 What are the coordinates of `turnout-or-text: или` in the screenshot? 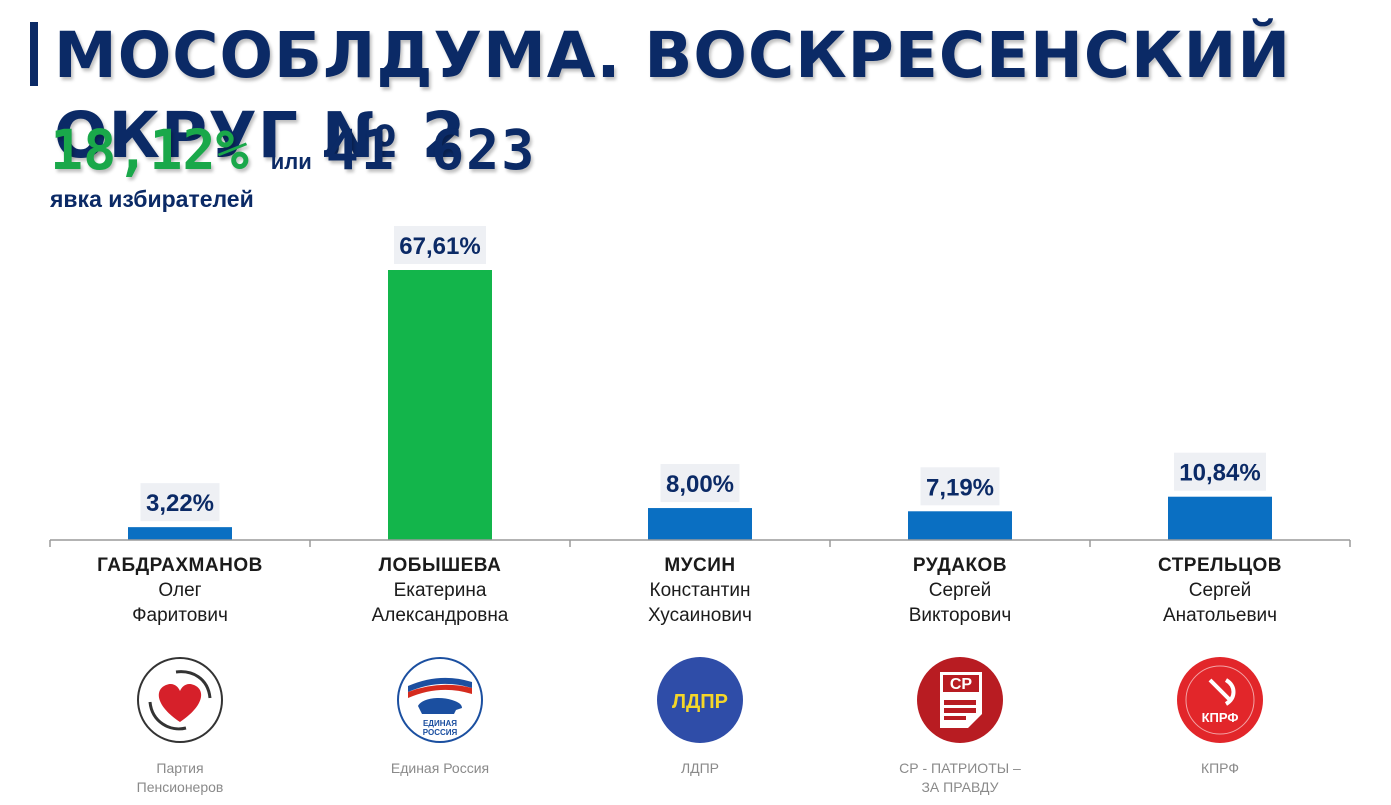 It's located at (291, 161).